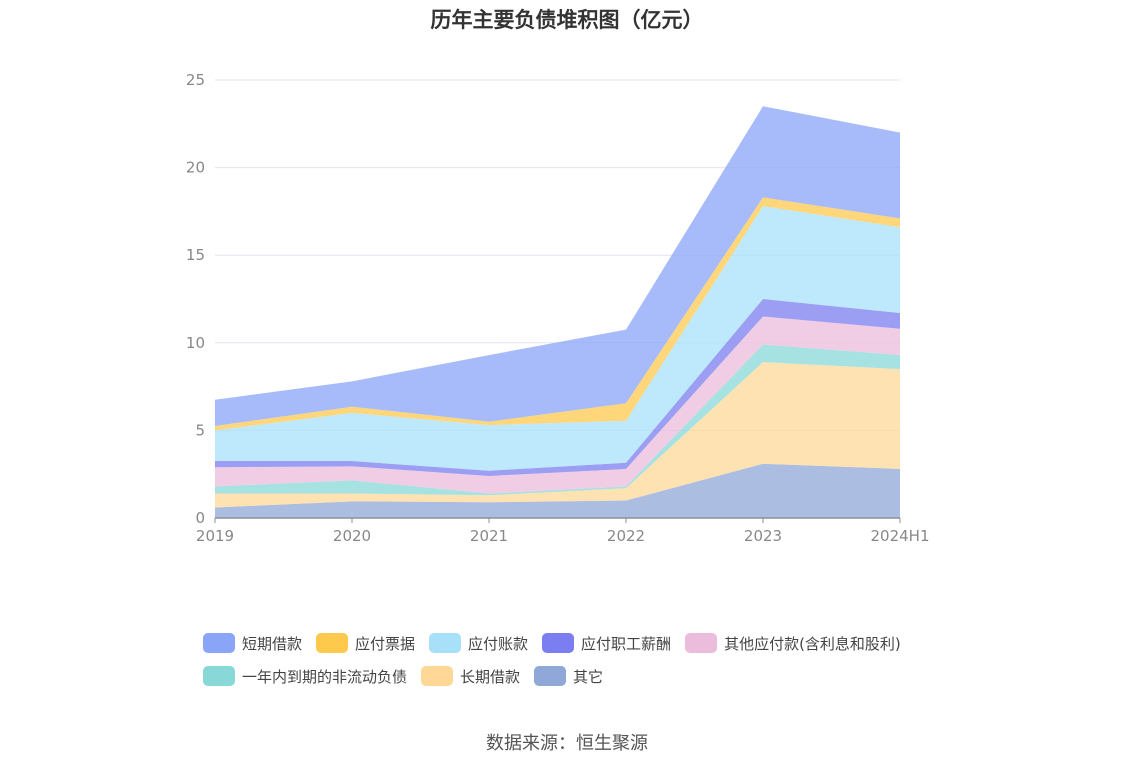 The image size is (1134, 766). I want to click on x-tick-label: 2019, so click(215, 536).